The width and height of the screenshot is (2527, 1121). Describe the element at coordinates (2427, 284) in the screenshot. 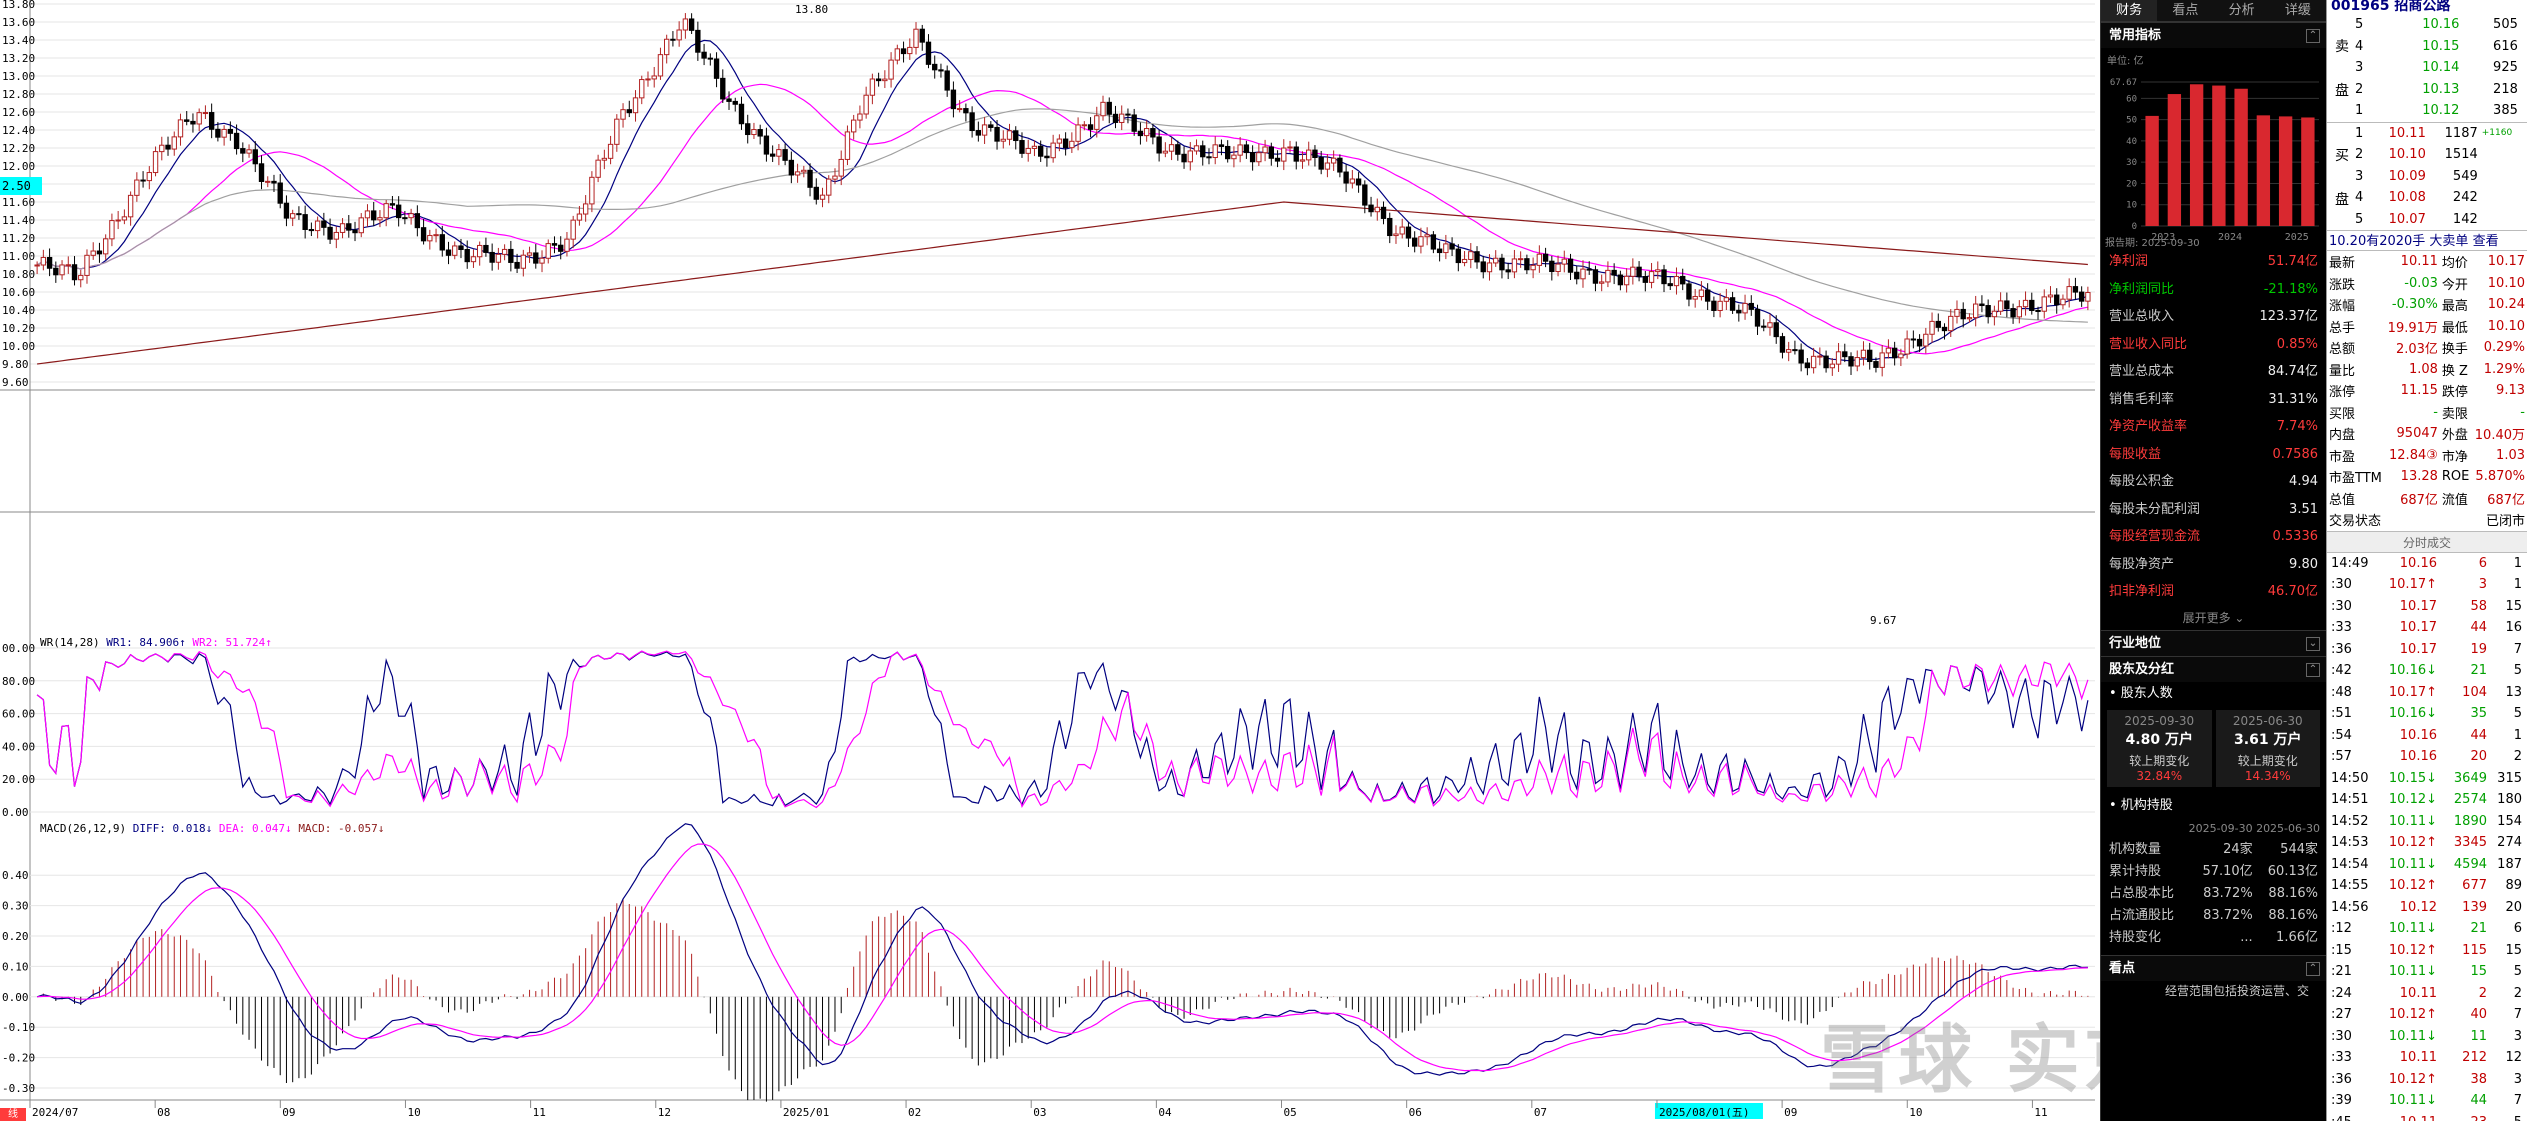

I see `stat-row: 涨跌 -0.03 今开 10.10` at that location.